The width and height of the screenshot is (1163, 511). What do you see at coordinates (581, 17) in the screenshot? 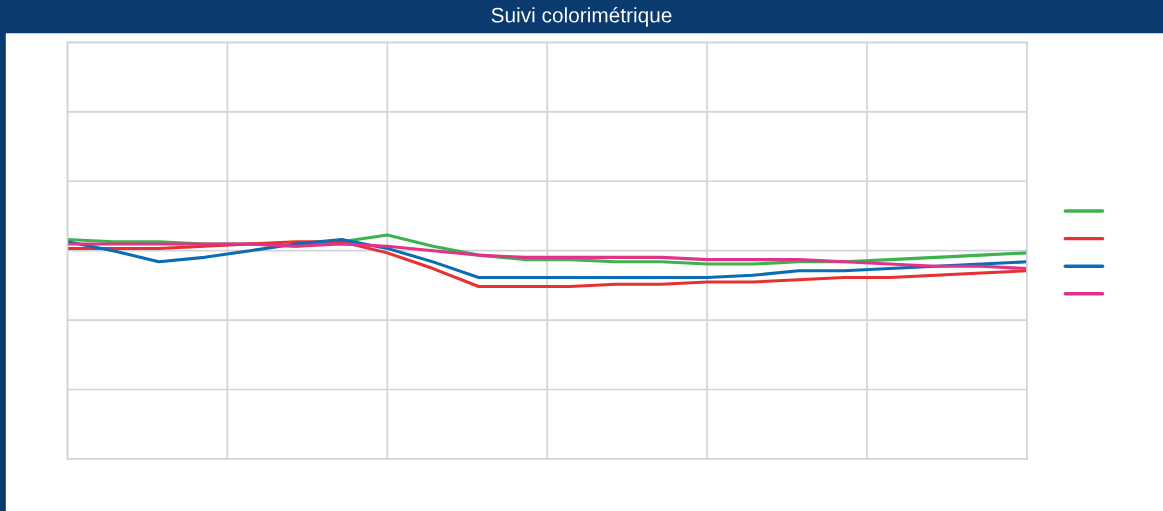
I see `chart-title: Suivi colorimétrique` at bounding box center [581, 17].